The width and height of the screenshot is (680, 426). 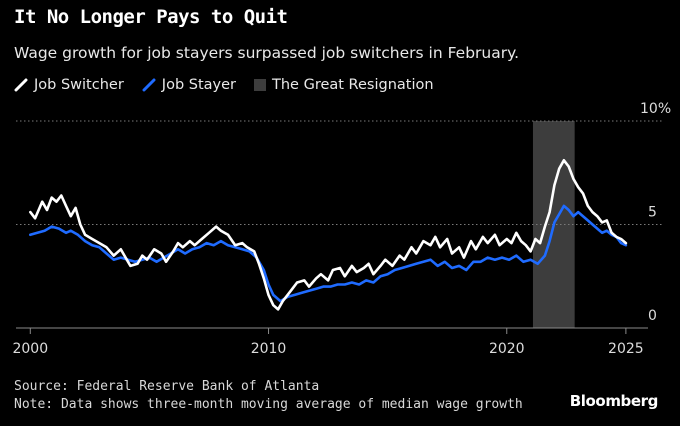 What do you see at coordinates (655, 109) in the screenshot?
I see `y-tick-label-10: 10%` at bounding box center [655, 109].